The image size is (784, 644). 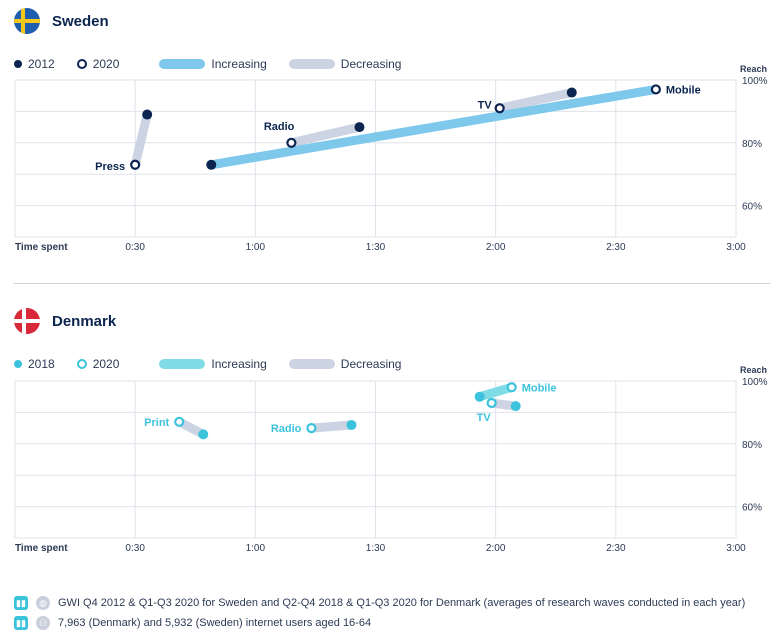 I want to click on legend-year-a: 2012, so click(x=34, y=64).